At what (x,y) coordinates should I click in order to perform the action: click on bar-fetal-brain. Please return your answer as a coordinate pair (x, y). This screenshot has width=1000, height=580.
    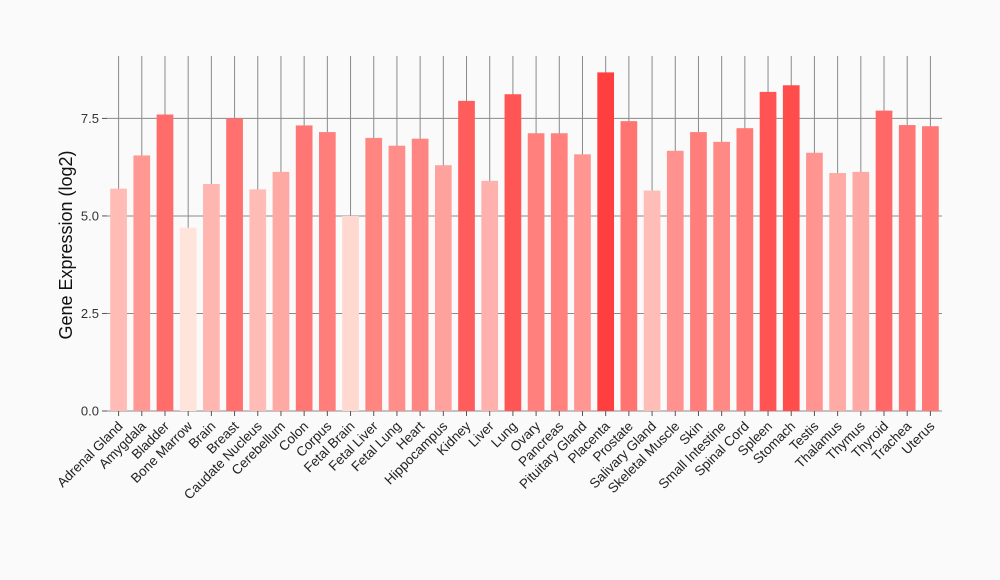
    Looking at the image, I should click on (350, 313).